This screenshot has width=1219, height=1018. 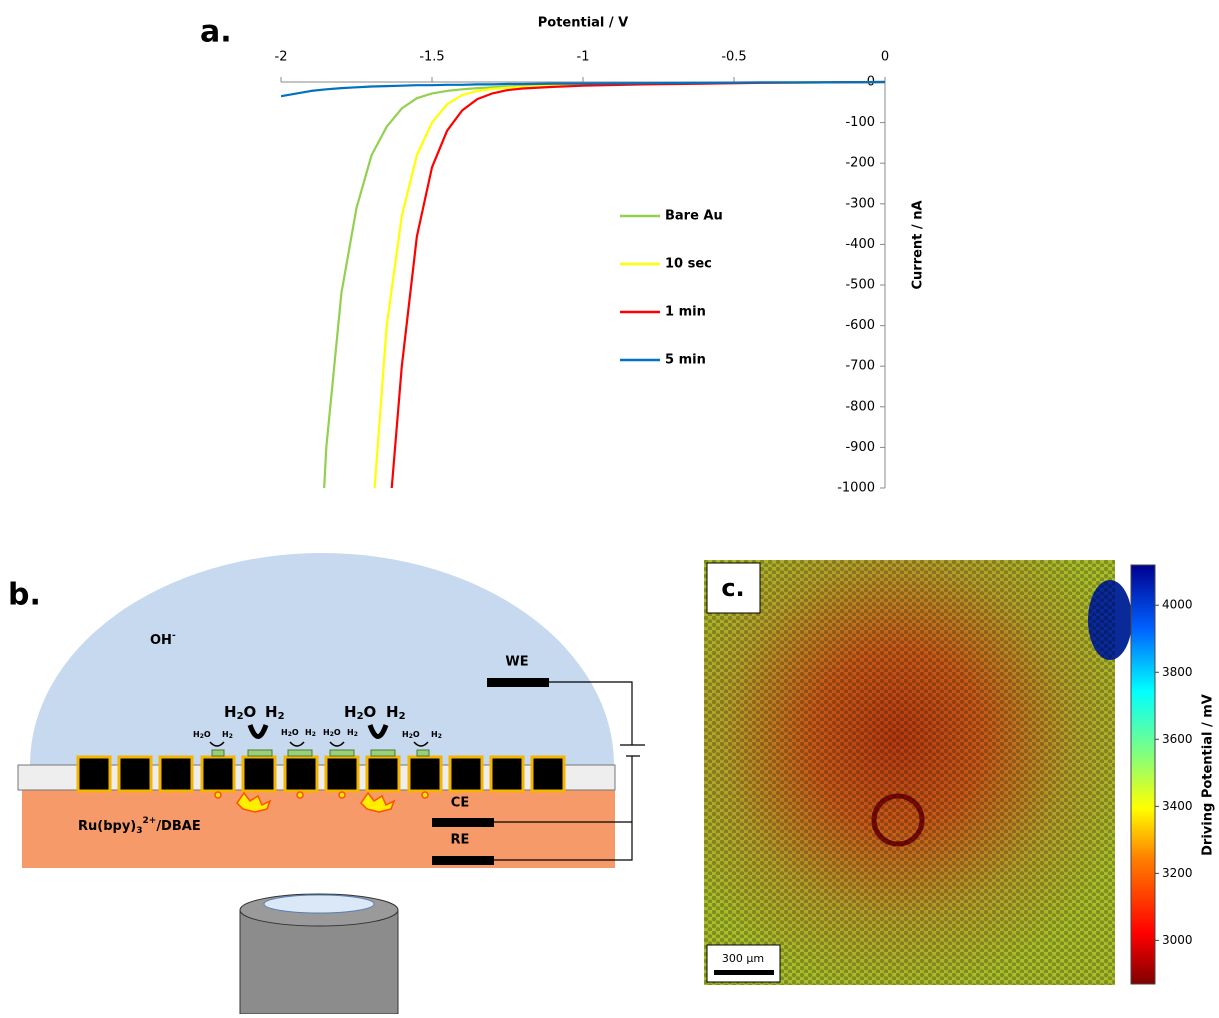 What do you see at coordinates (460, 803) in the screenshot?
I see `electrode-label: CE` at bounding box center [460, 803].